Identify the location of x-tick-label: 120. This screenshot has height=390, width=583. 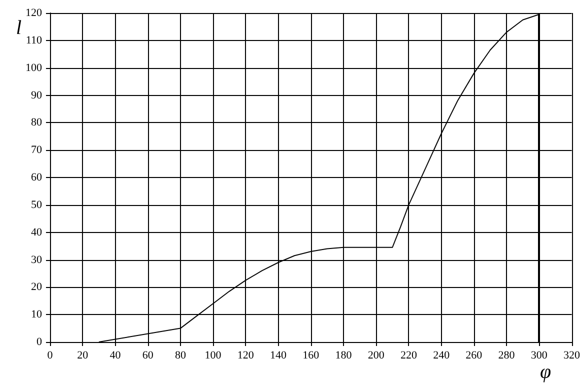
(245, 356).